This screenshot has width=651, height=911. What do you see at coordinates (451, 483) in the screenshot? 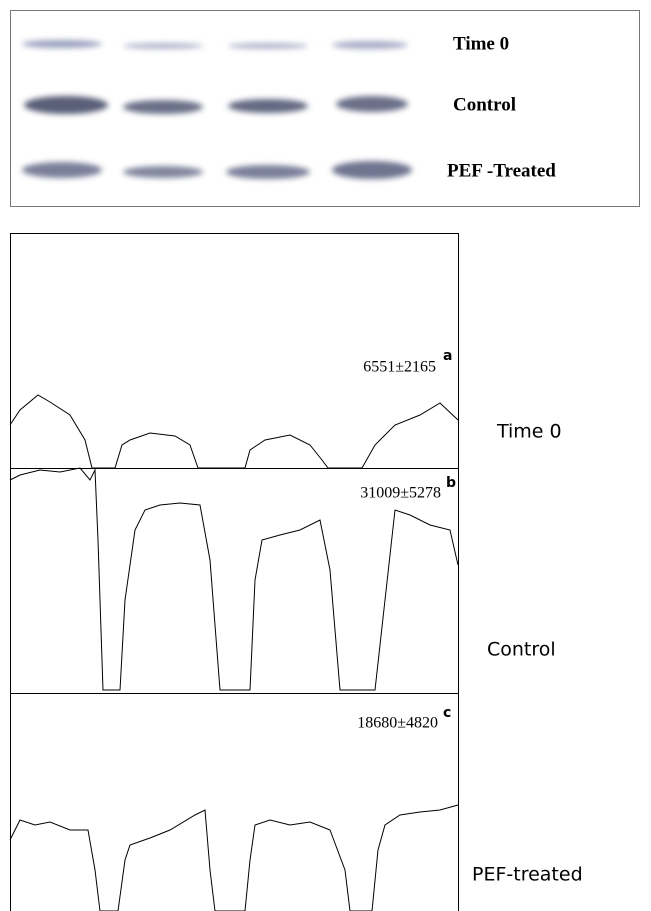
I see `significance-letter: b` at bounding box center [451, 483].